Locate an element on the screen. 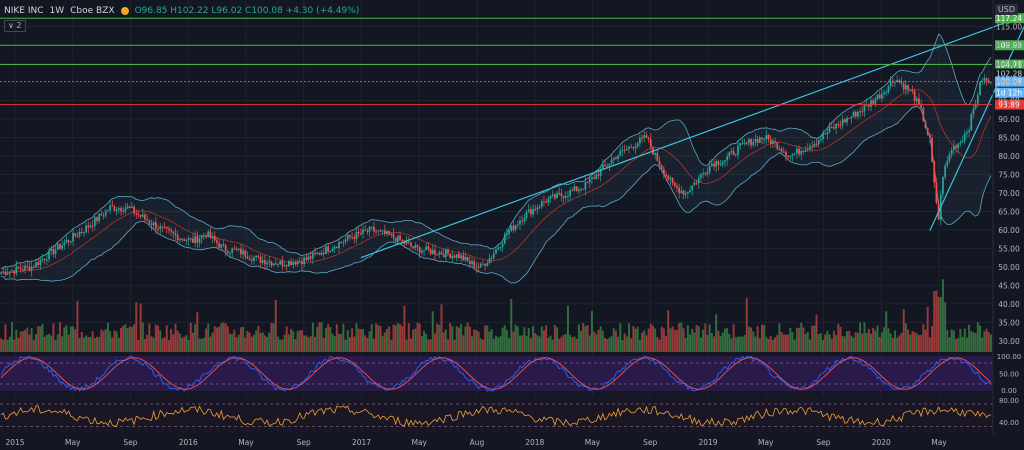 This screenshot has height=450, width=1024. time-tick-label: May is located at coordinates (766, 442).